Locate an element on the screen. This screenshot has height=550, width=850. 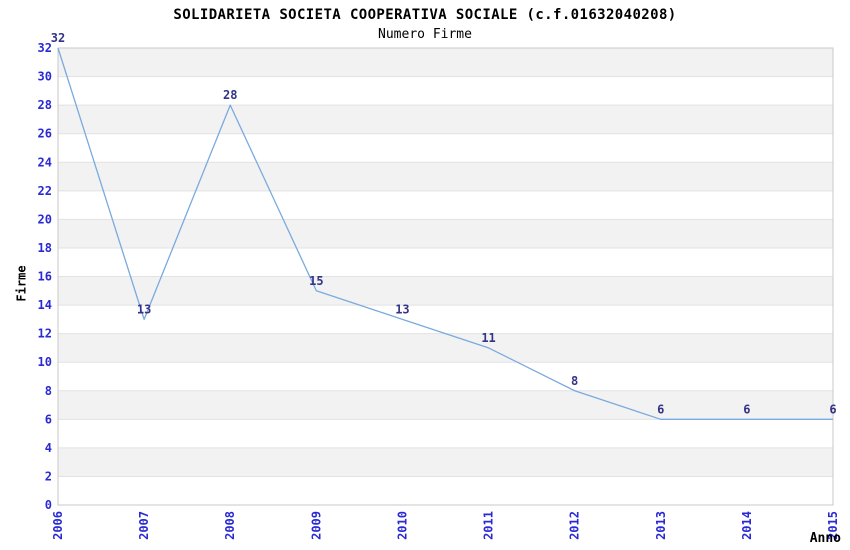
y-tick-label: 10 is located at coordinates (45, 362).